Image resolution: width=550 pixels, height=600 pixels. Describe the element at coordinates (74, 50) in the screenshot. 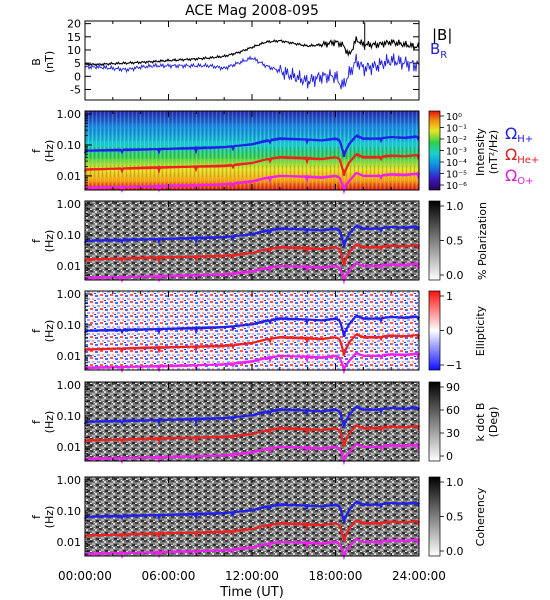

I see `panel1-ytick-label: 10` at that location.